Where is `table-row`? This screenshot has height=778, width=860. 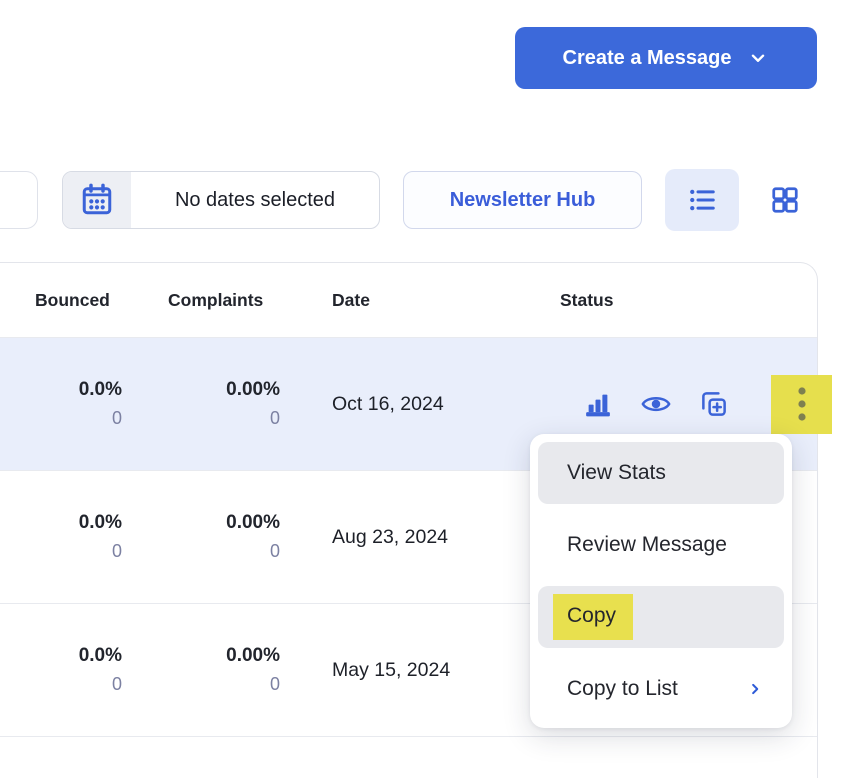
table-row is located at coordinates (408, 757).